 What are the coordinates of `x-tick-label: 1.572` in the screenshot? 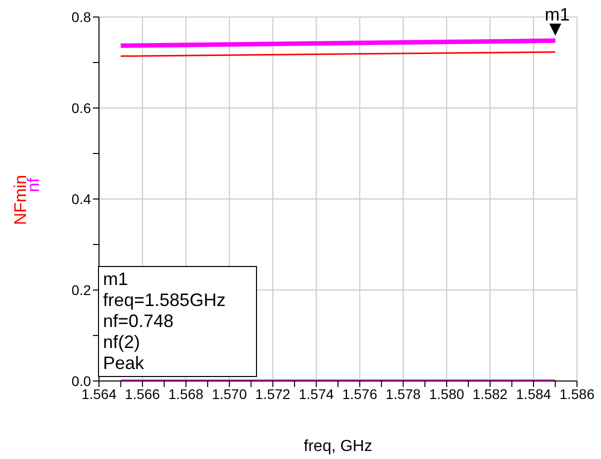 It's located at (273, 394).